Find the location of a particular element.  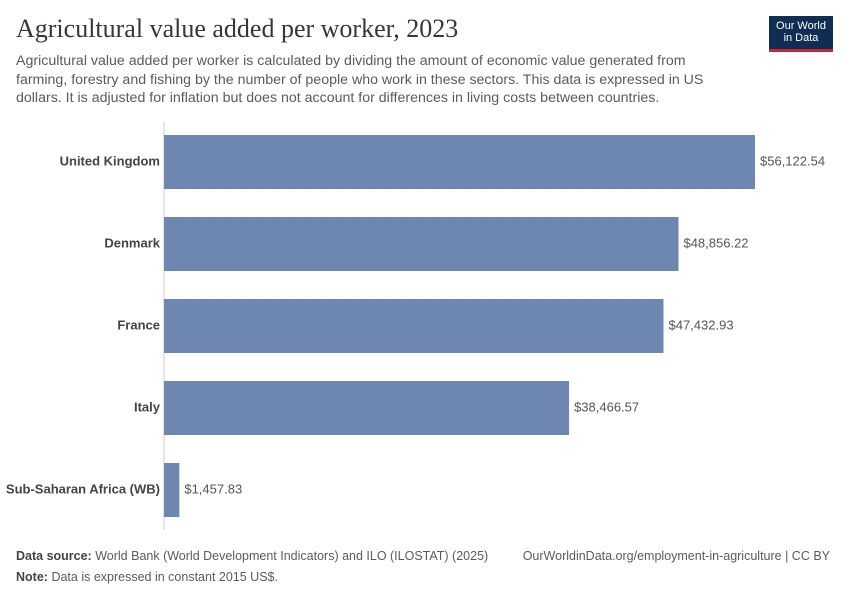

value-label: $56,122.54 is located at coordinates (792, 160).